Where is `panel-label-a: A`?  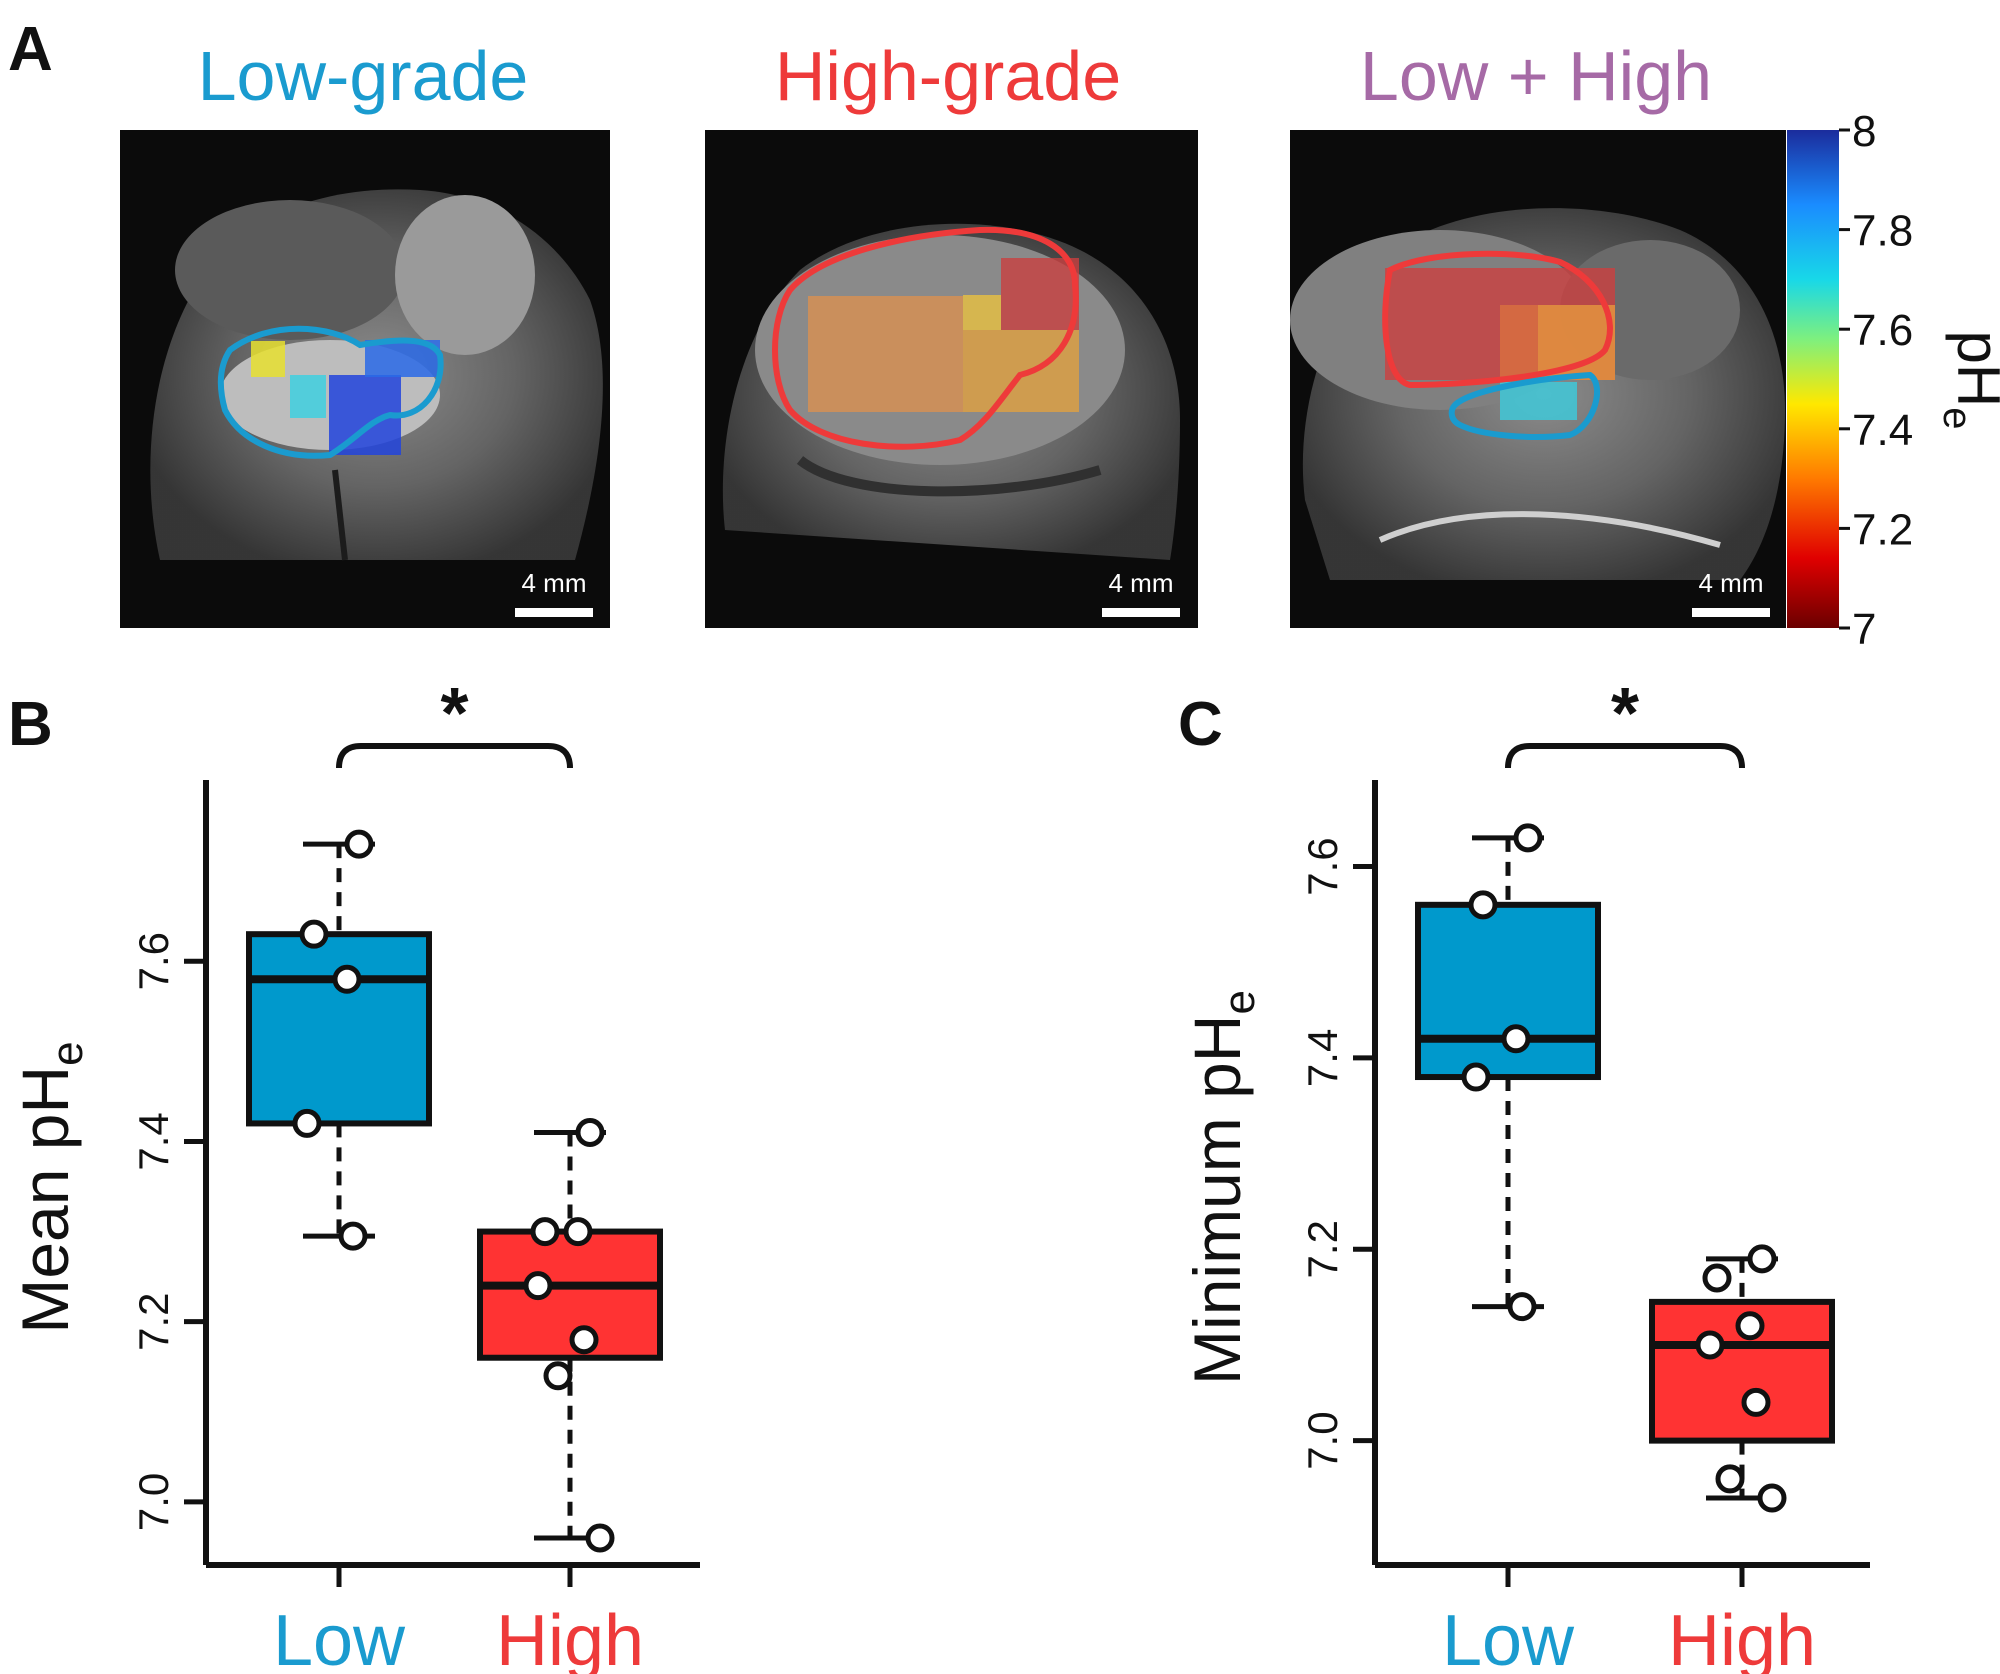 panel-label-a: A is located at coordinates (30, 49).